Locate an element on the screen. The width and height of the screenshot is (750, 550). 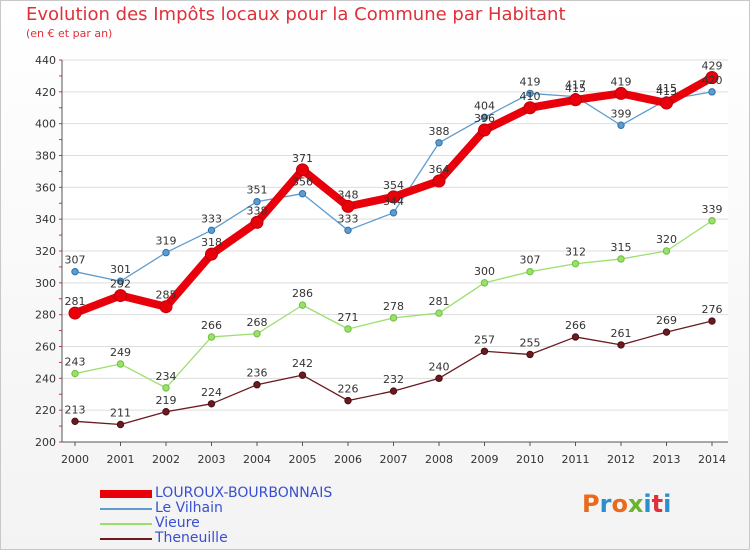
logo-letter: t is located at coordinates (657, 504).